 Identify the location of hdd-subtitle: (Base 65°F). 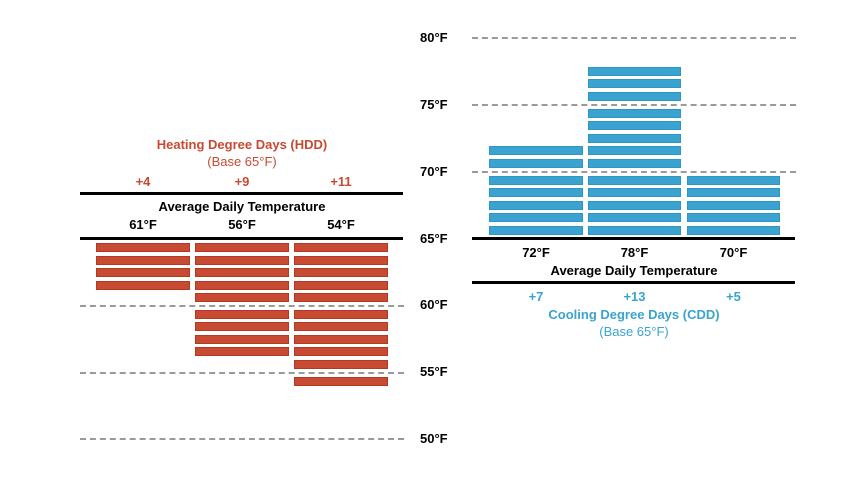
(242, 161).